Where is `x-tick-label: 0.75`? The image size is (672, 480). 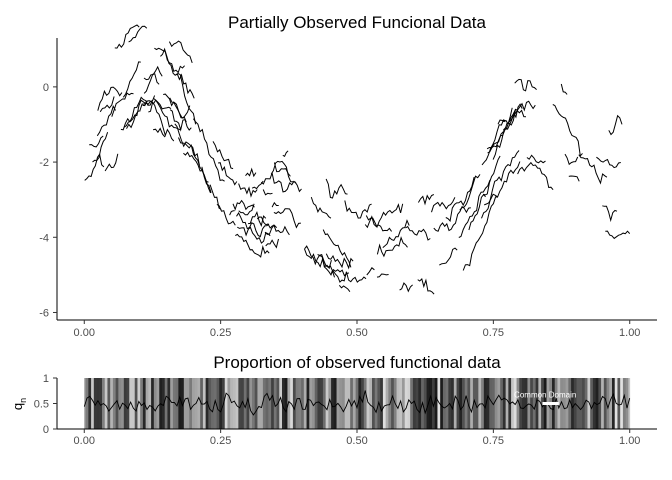 x-tick-label: 0.75 is located at coordinates (493, 441).